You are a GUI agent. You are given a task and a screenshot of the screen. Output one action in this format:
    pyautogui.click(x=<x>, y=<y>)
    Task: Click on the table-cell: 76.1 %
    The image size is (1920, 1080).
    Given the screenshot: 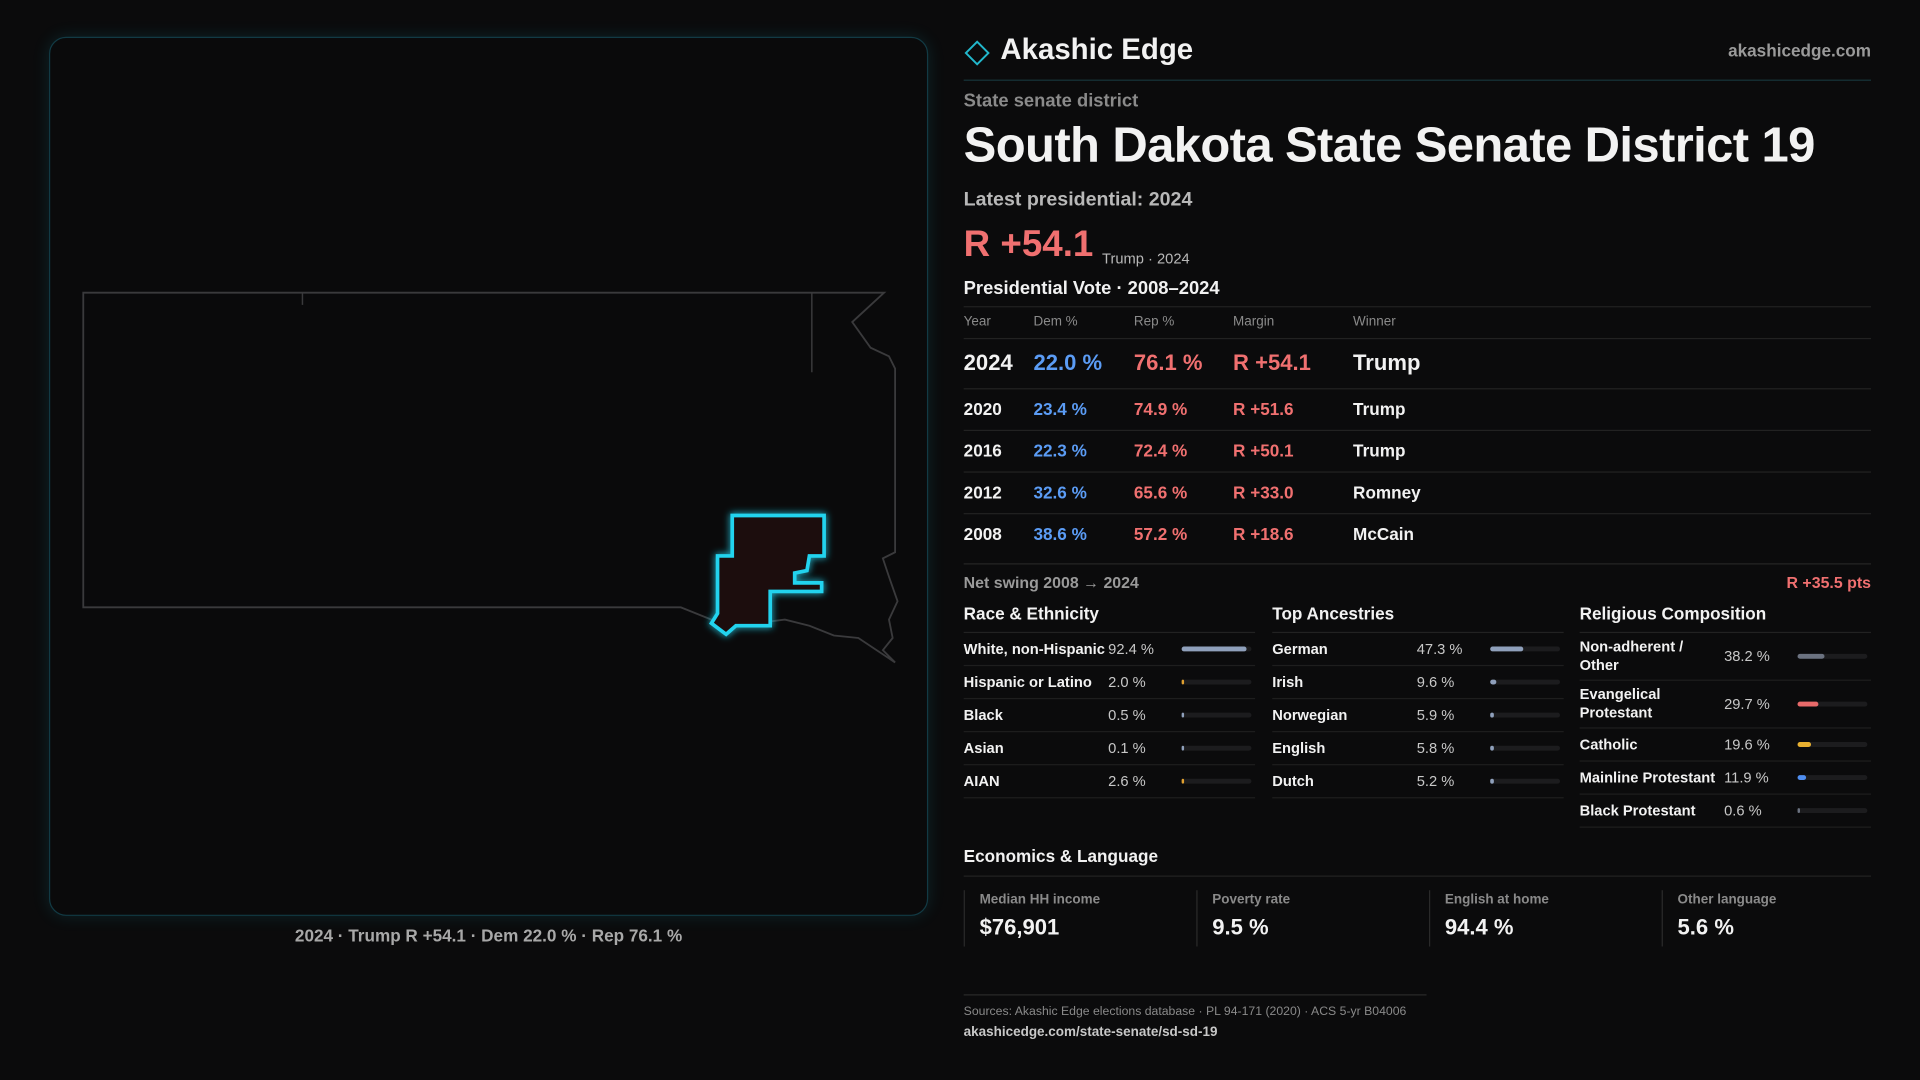 What is the action you would take?
    pyautogui.click(x=1168, y=362)
    